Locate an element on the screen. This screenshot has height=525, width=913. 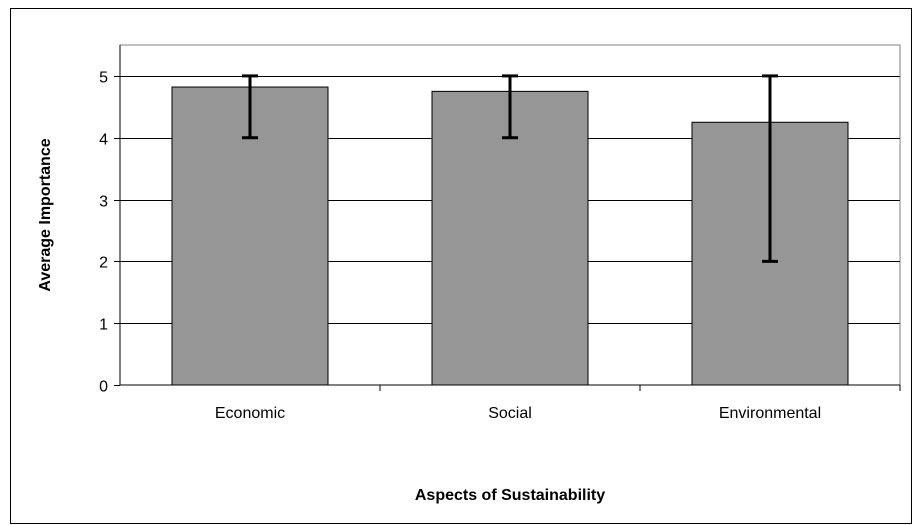
y-tick-label: 3 is located at coordinates (103, 202).